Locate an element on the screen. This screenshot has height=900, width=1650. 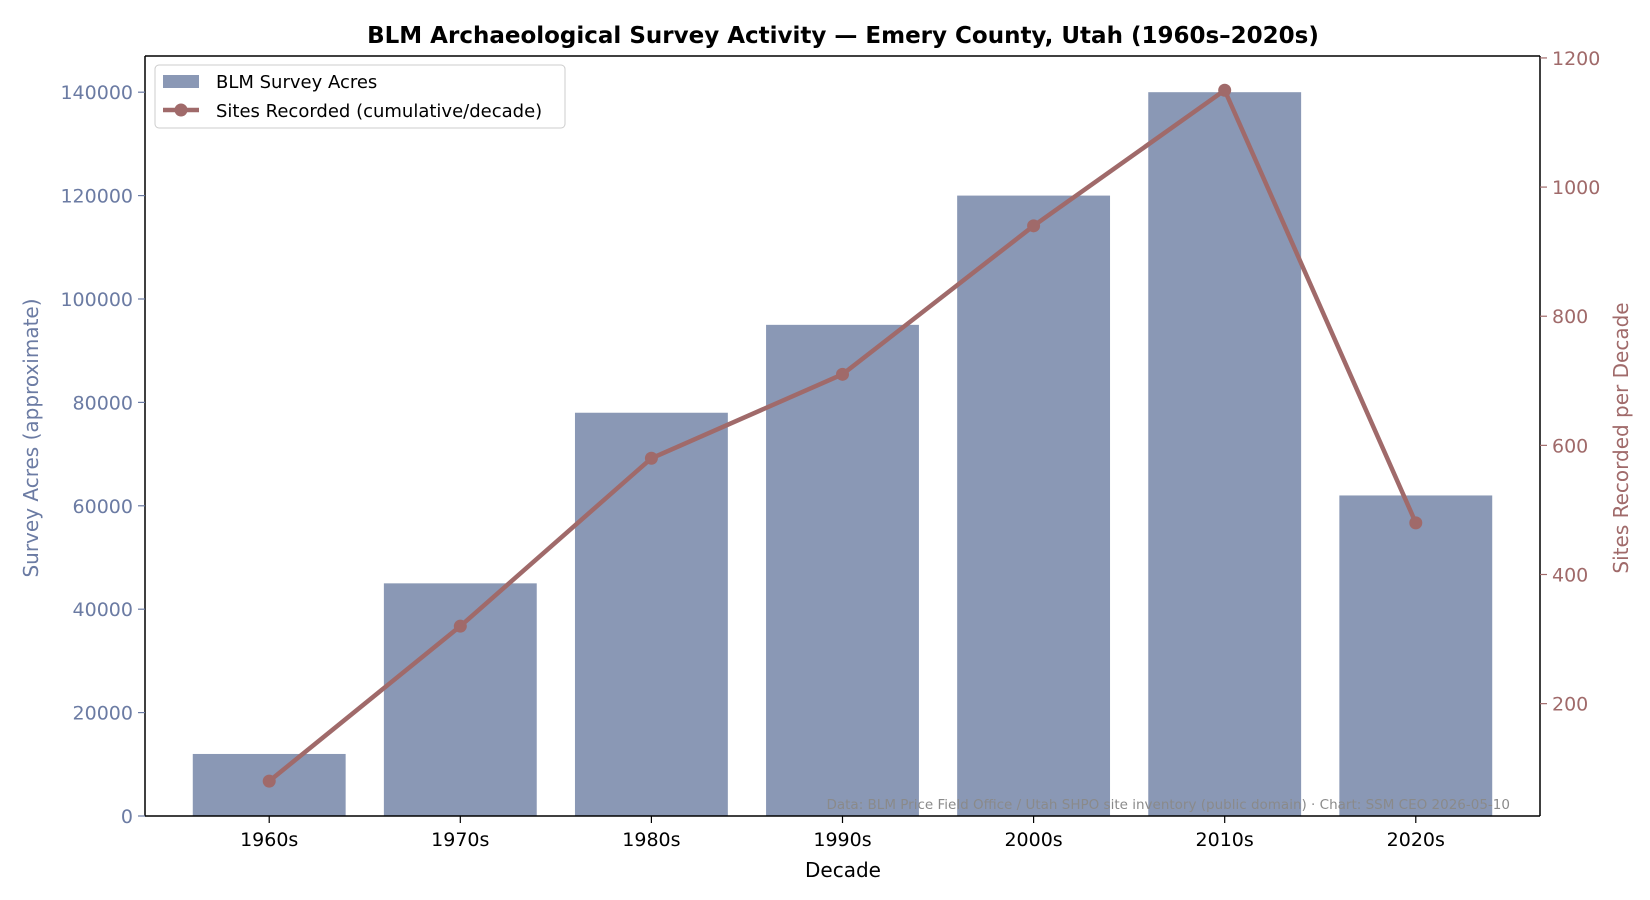
legend-box is located at coordinates (360, 96).